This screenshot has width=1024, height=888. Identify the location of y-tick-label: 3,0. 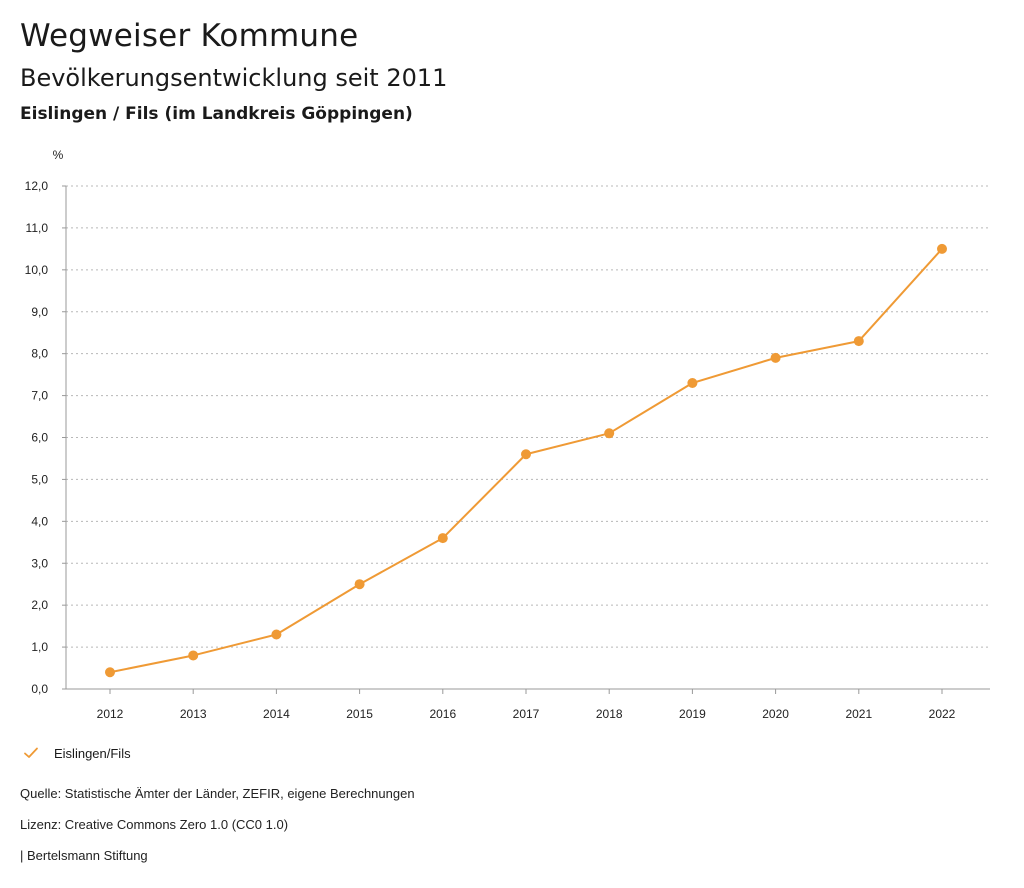
(39, 563).